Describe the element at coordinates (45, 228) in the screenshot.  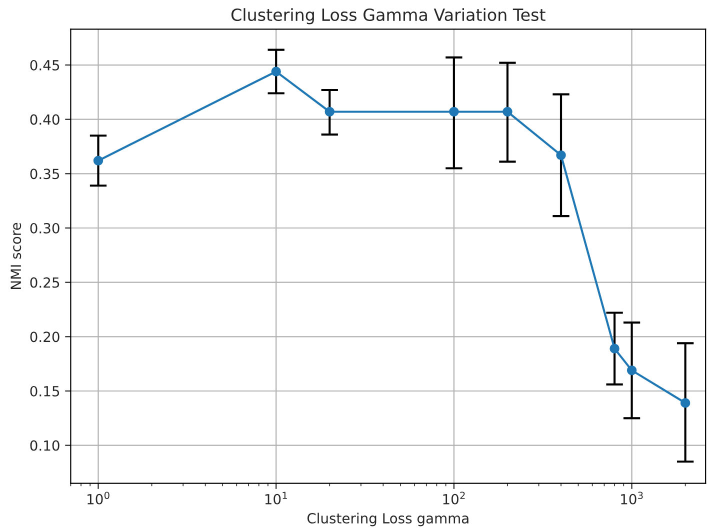
I see `y-tick-label: 0.30` at that location.